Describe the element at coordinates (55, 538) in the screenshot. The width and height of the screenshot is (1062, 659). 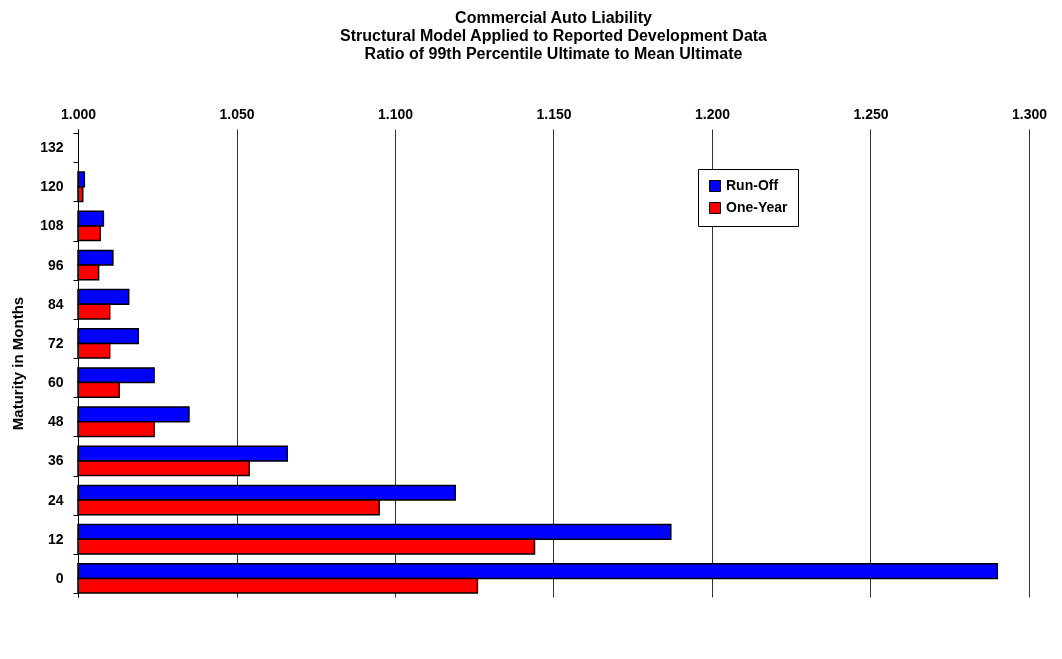
I see `y-tick-label: 12` at that location.